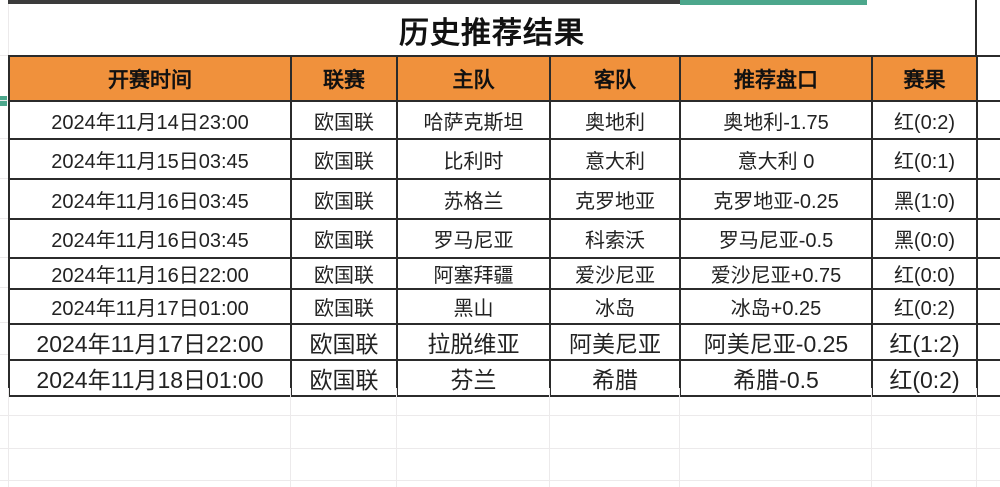  Describe the element at coordinates (150, 342) in the screenshot. I see `cell-kickoff-time: 2024年11月17日22:00` at that location.